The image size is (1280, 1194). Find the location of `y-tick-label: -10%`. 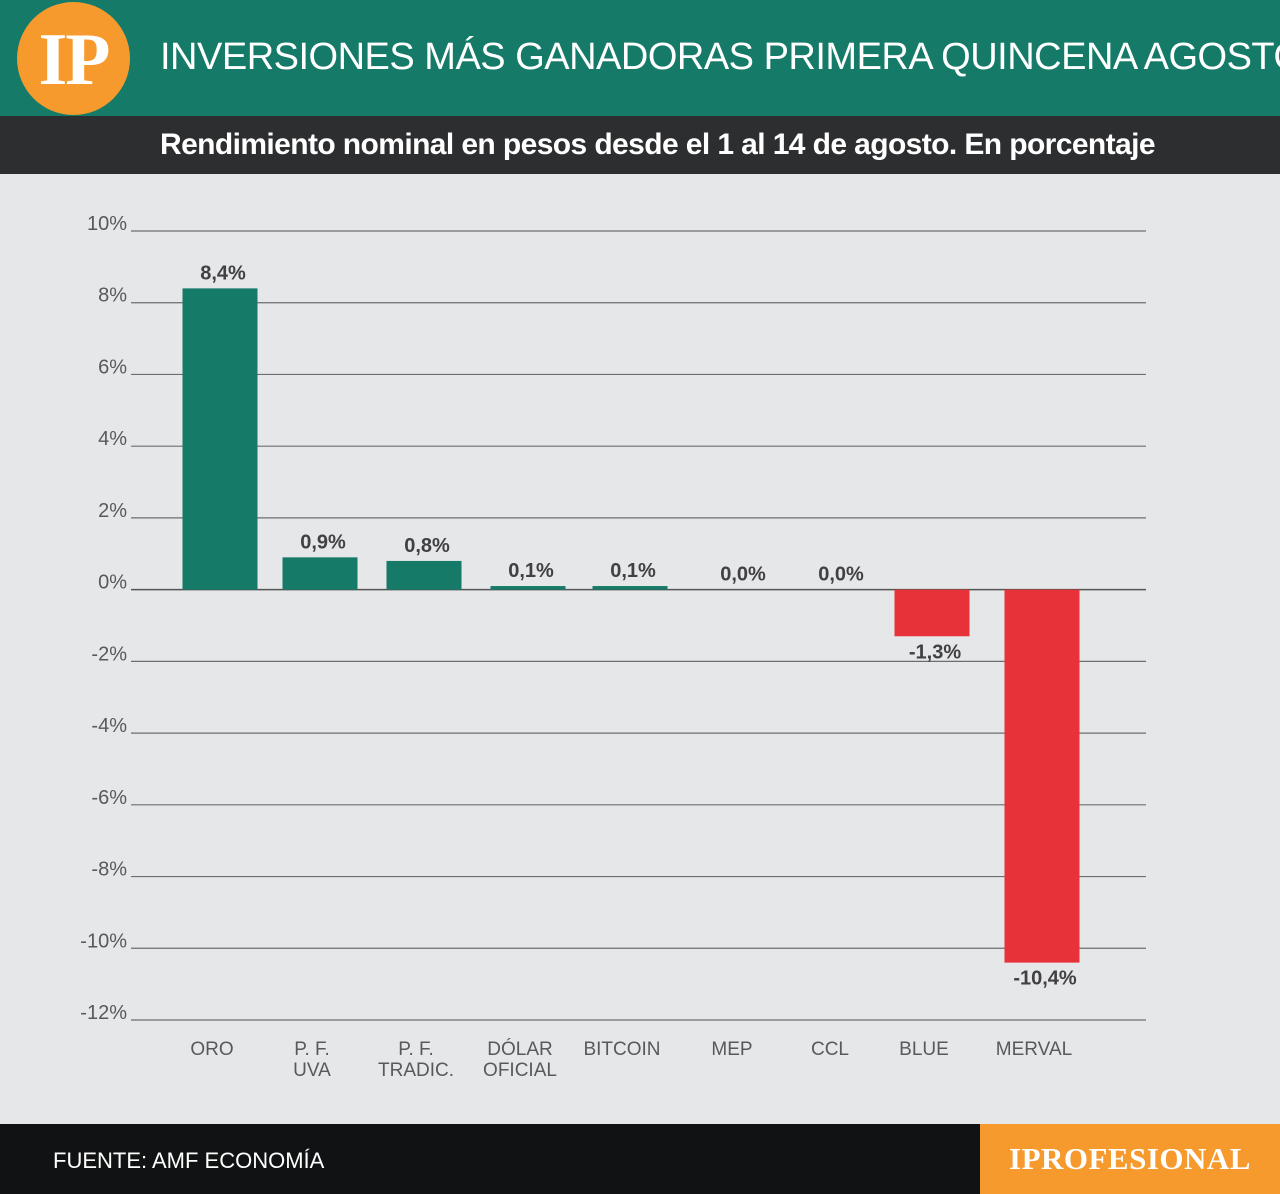

y-tick-label: -10% is located at coordinates (103, 941).